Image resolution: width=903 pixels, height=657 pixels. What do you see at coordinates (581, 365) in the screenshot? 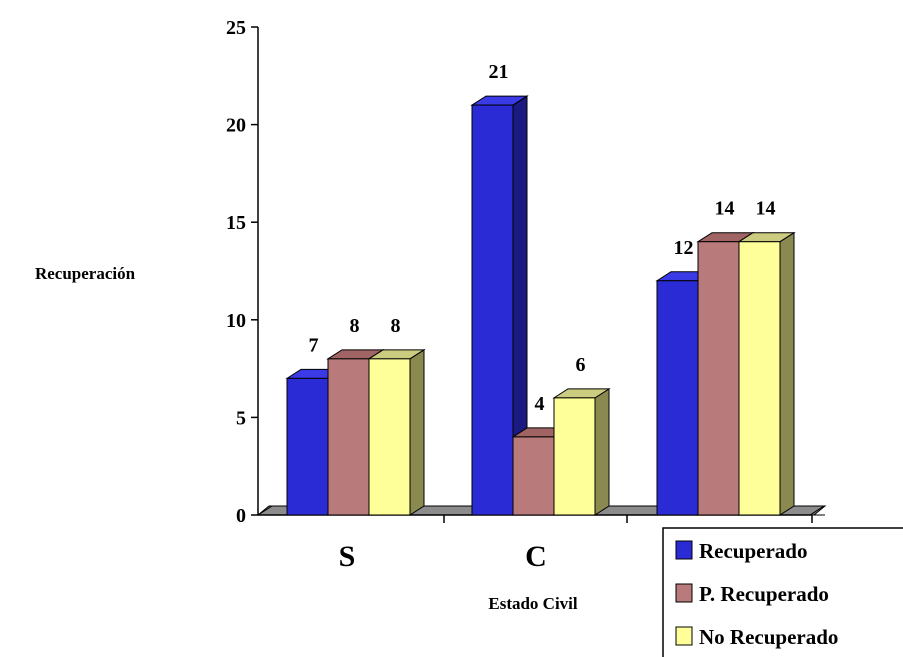
I see `bar-data-label: 6` at bounding box center [581, 365].